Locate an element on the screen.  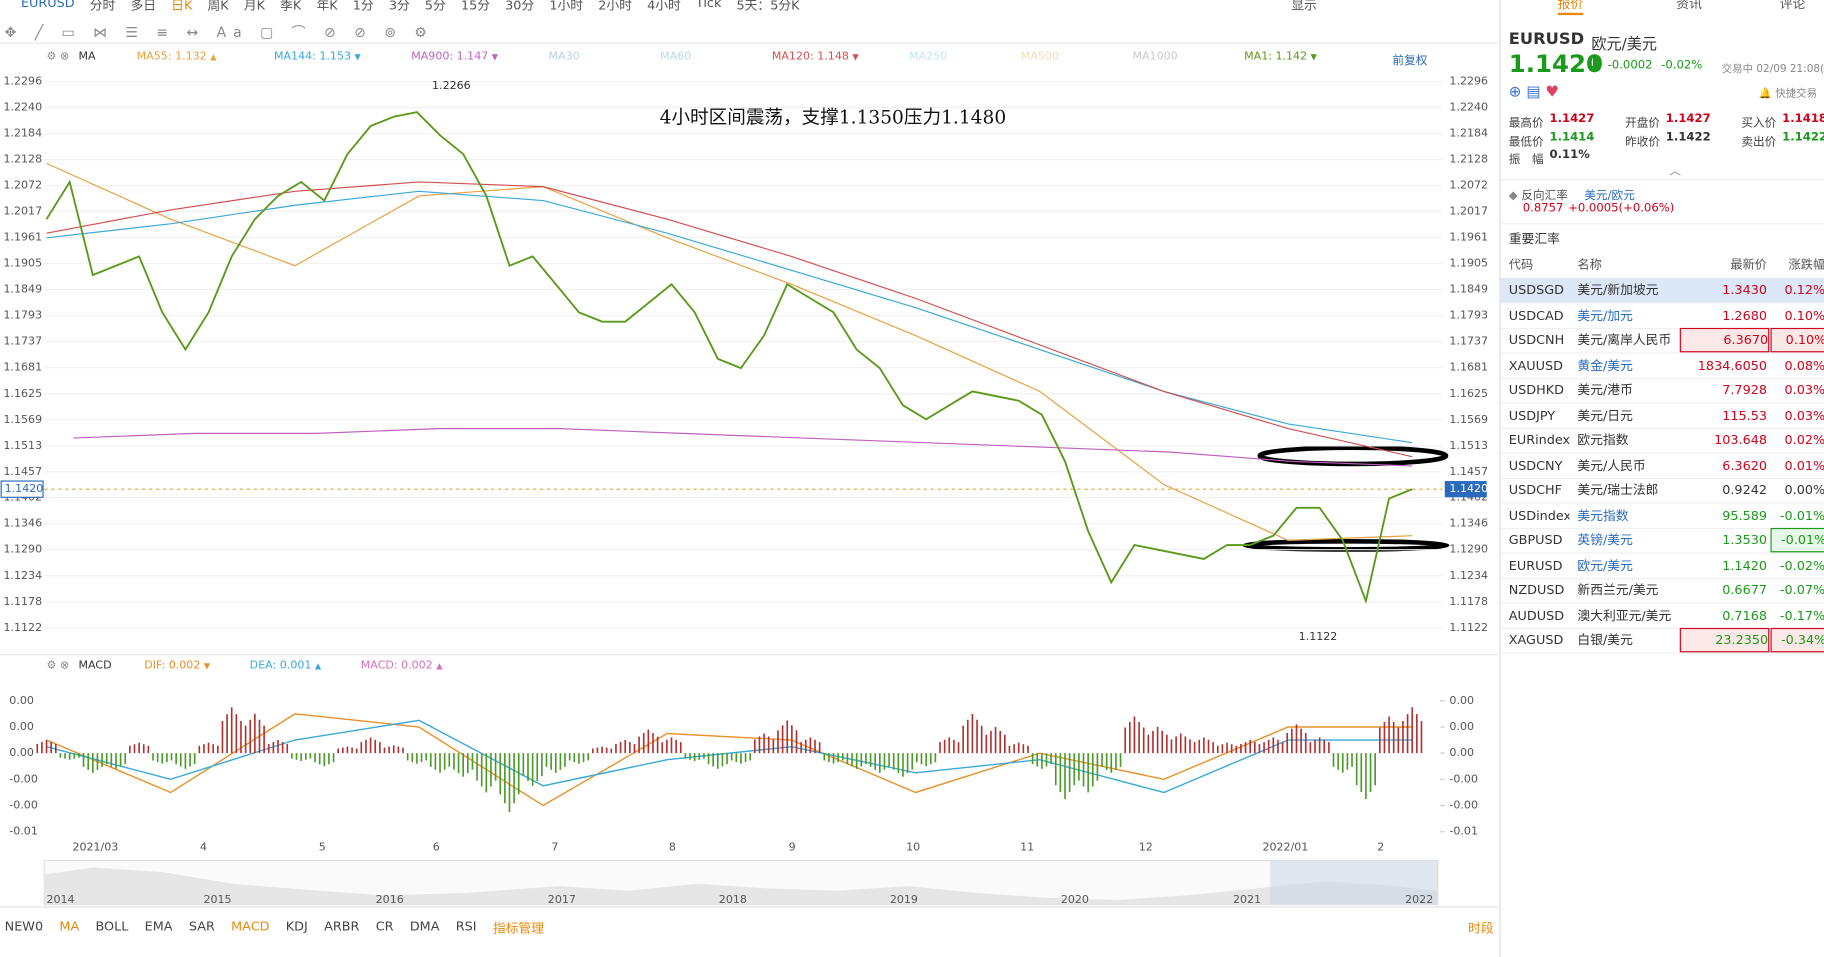
table-row: NZDUSD 新西兰元/美元 0.6677 -0.07% is located at coordinates (1662, 591).